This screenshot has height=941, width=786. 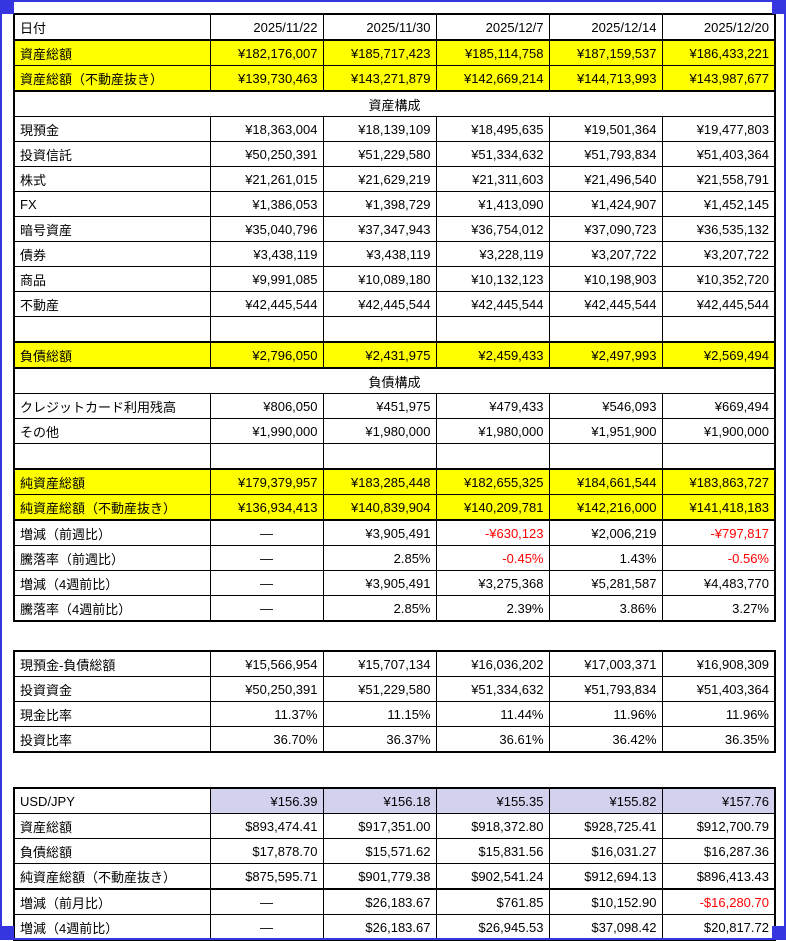 What do you see at coordinates (266, 27) in the screenshot?
I see `value-cell: 2025/11/22` at bounding box center [266, 27].